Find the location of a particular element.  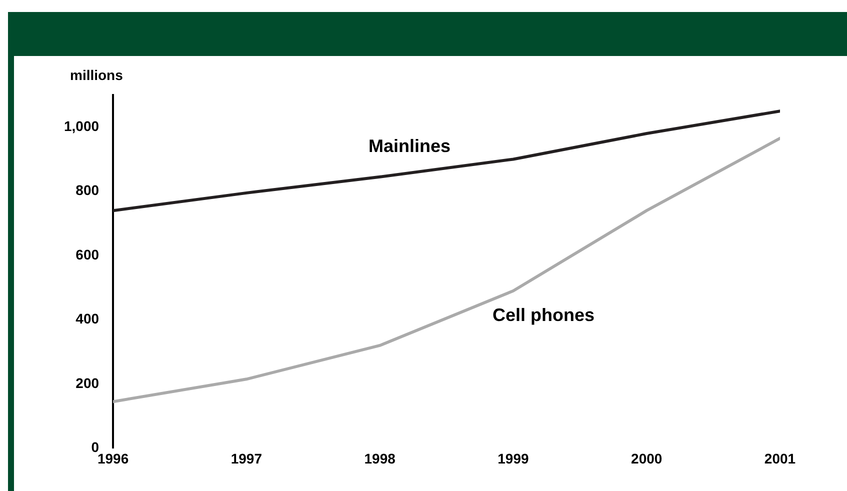

x-tick-label: 2001 is located at coordinates (780, 458).